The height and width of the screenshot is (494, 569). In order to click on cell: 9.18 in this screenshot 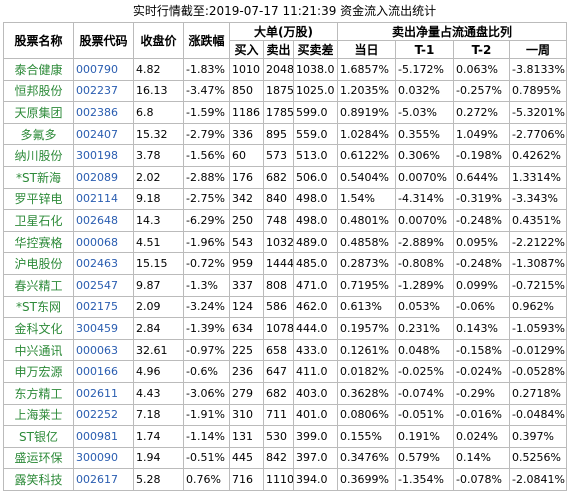, I will do `click(158, 199)`.